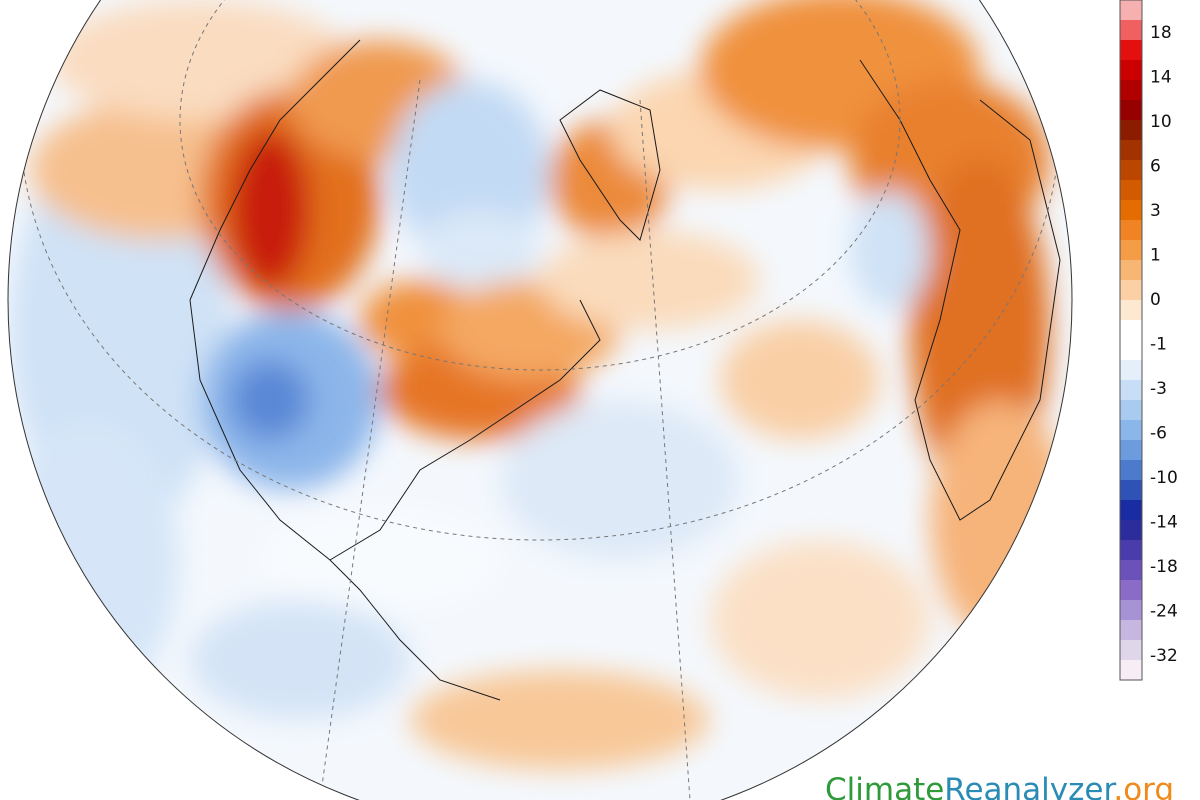  What do you see at coordinates (1164, 656) in the screenshot?
I see `colorbar-label: -32` at bounding box center [1164, 656].